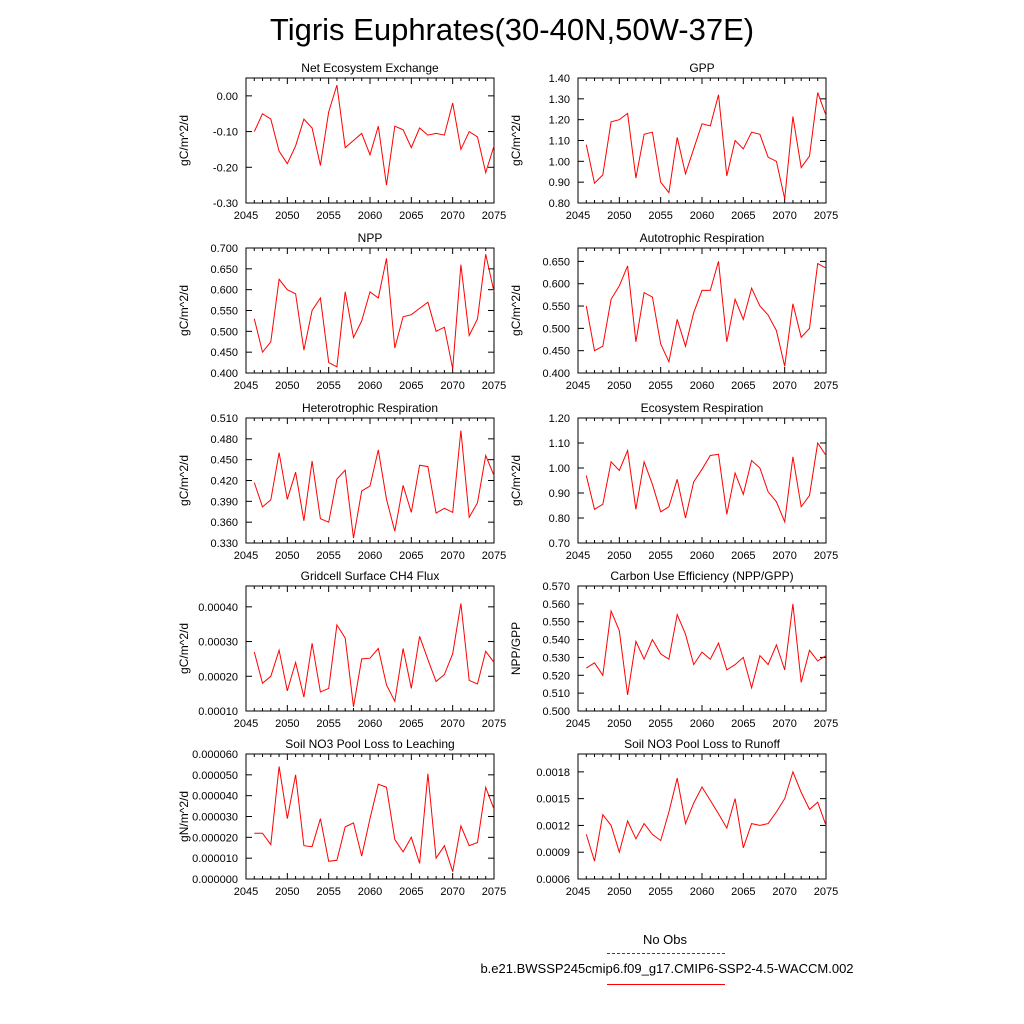 Image resolution: width=1024 pixels, height=1024 pixels. What do you see at coordinates (556, 285) in the screenshot?
I see `y-tick-label: 0.600` at bounding box center [556, 285].